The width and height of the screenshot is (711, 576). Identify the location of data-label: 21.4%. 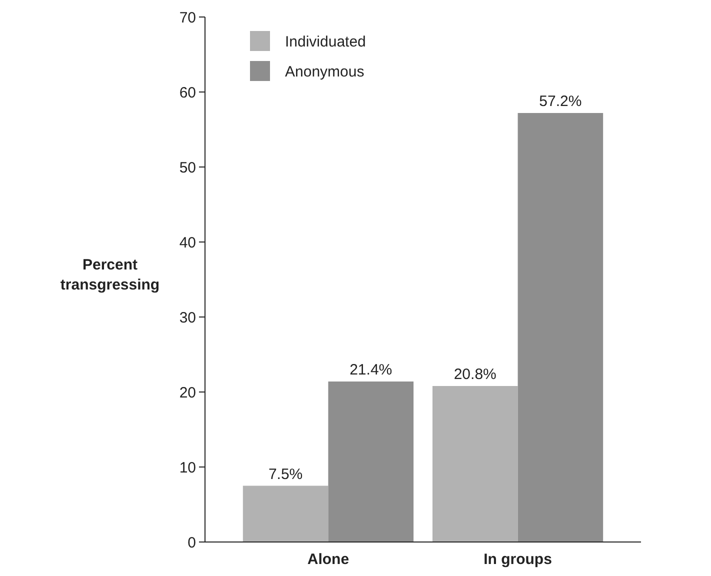
(371, 370).